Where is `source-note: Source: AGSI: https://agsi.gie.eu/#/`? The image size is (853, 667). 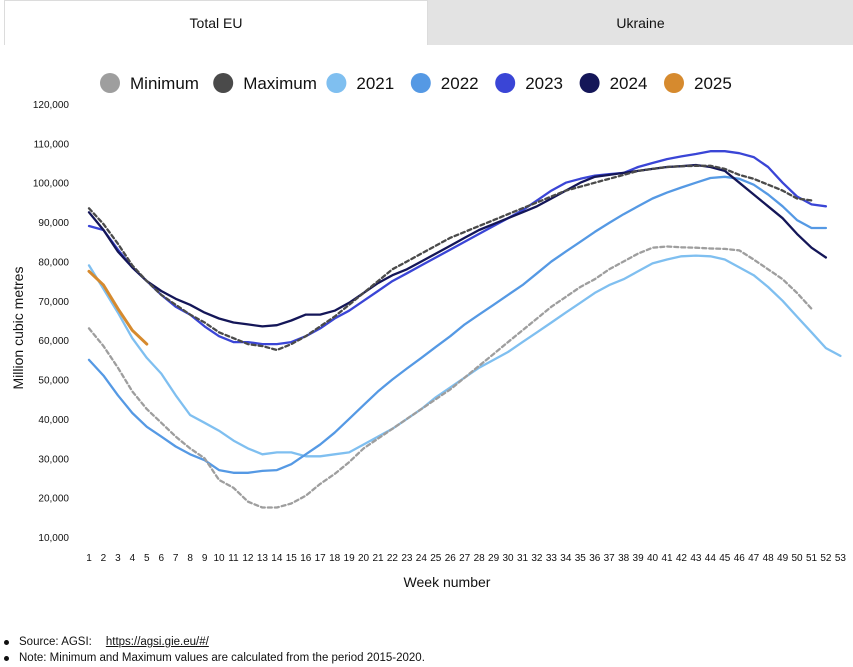
source-note: Source: AGSI: https://agsi.gie.eu/#/ is located at coordinates (214, 642).